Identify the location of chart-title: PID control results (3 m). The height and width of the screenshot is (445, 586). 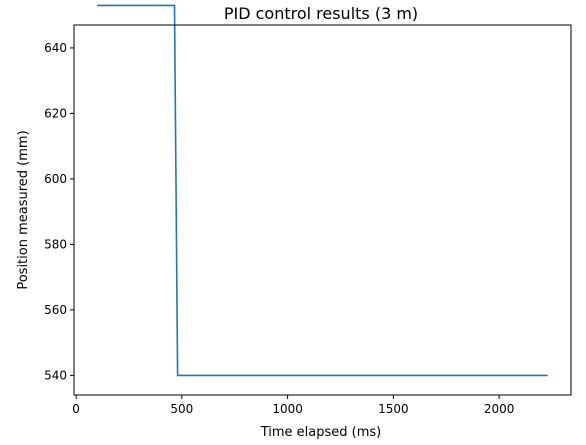
(321, 13).